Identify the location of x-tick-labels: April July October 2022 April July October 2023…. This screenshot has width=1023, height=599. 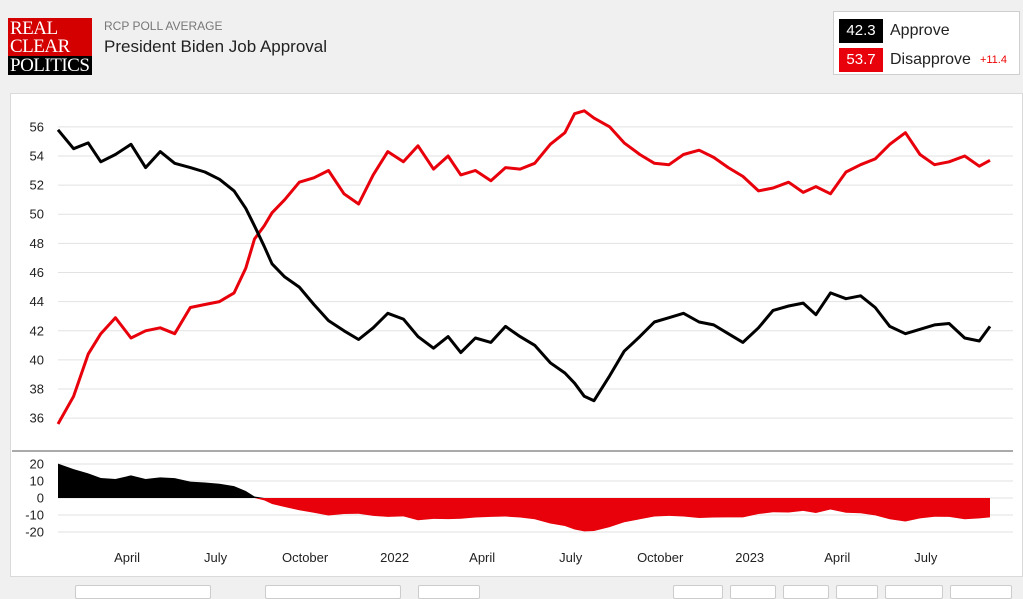
(526, 557).